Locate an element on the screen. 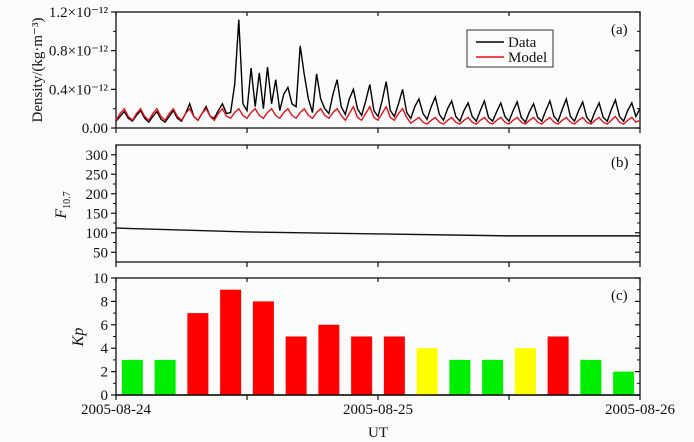 The width and height of the screenshot is (694, 442). y-tick-label: 0.00 is located at coordinates (95, 129).